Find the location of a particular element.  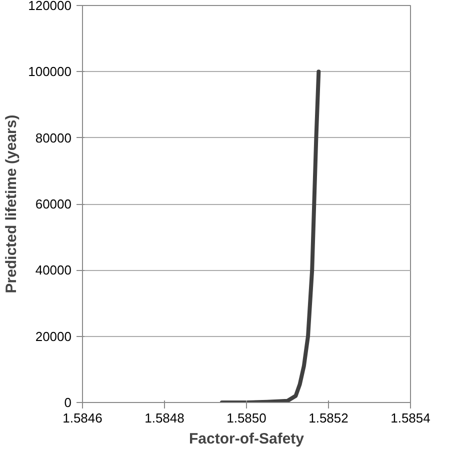

y-tick-label: 80000 is located at coordinates (53, 138).